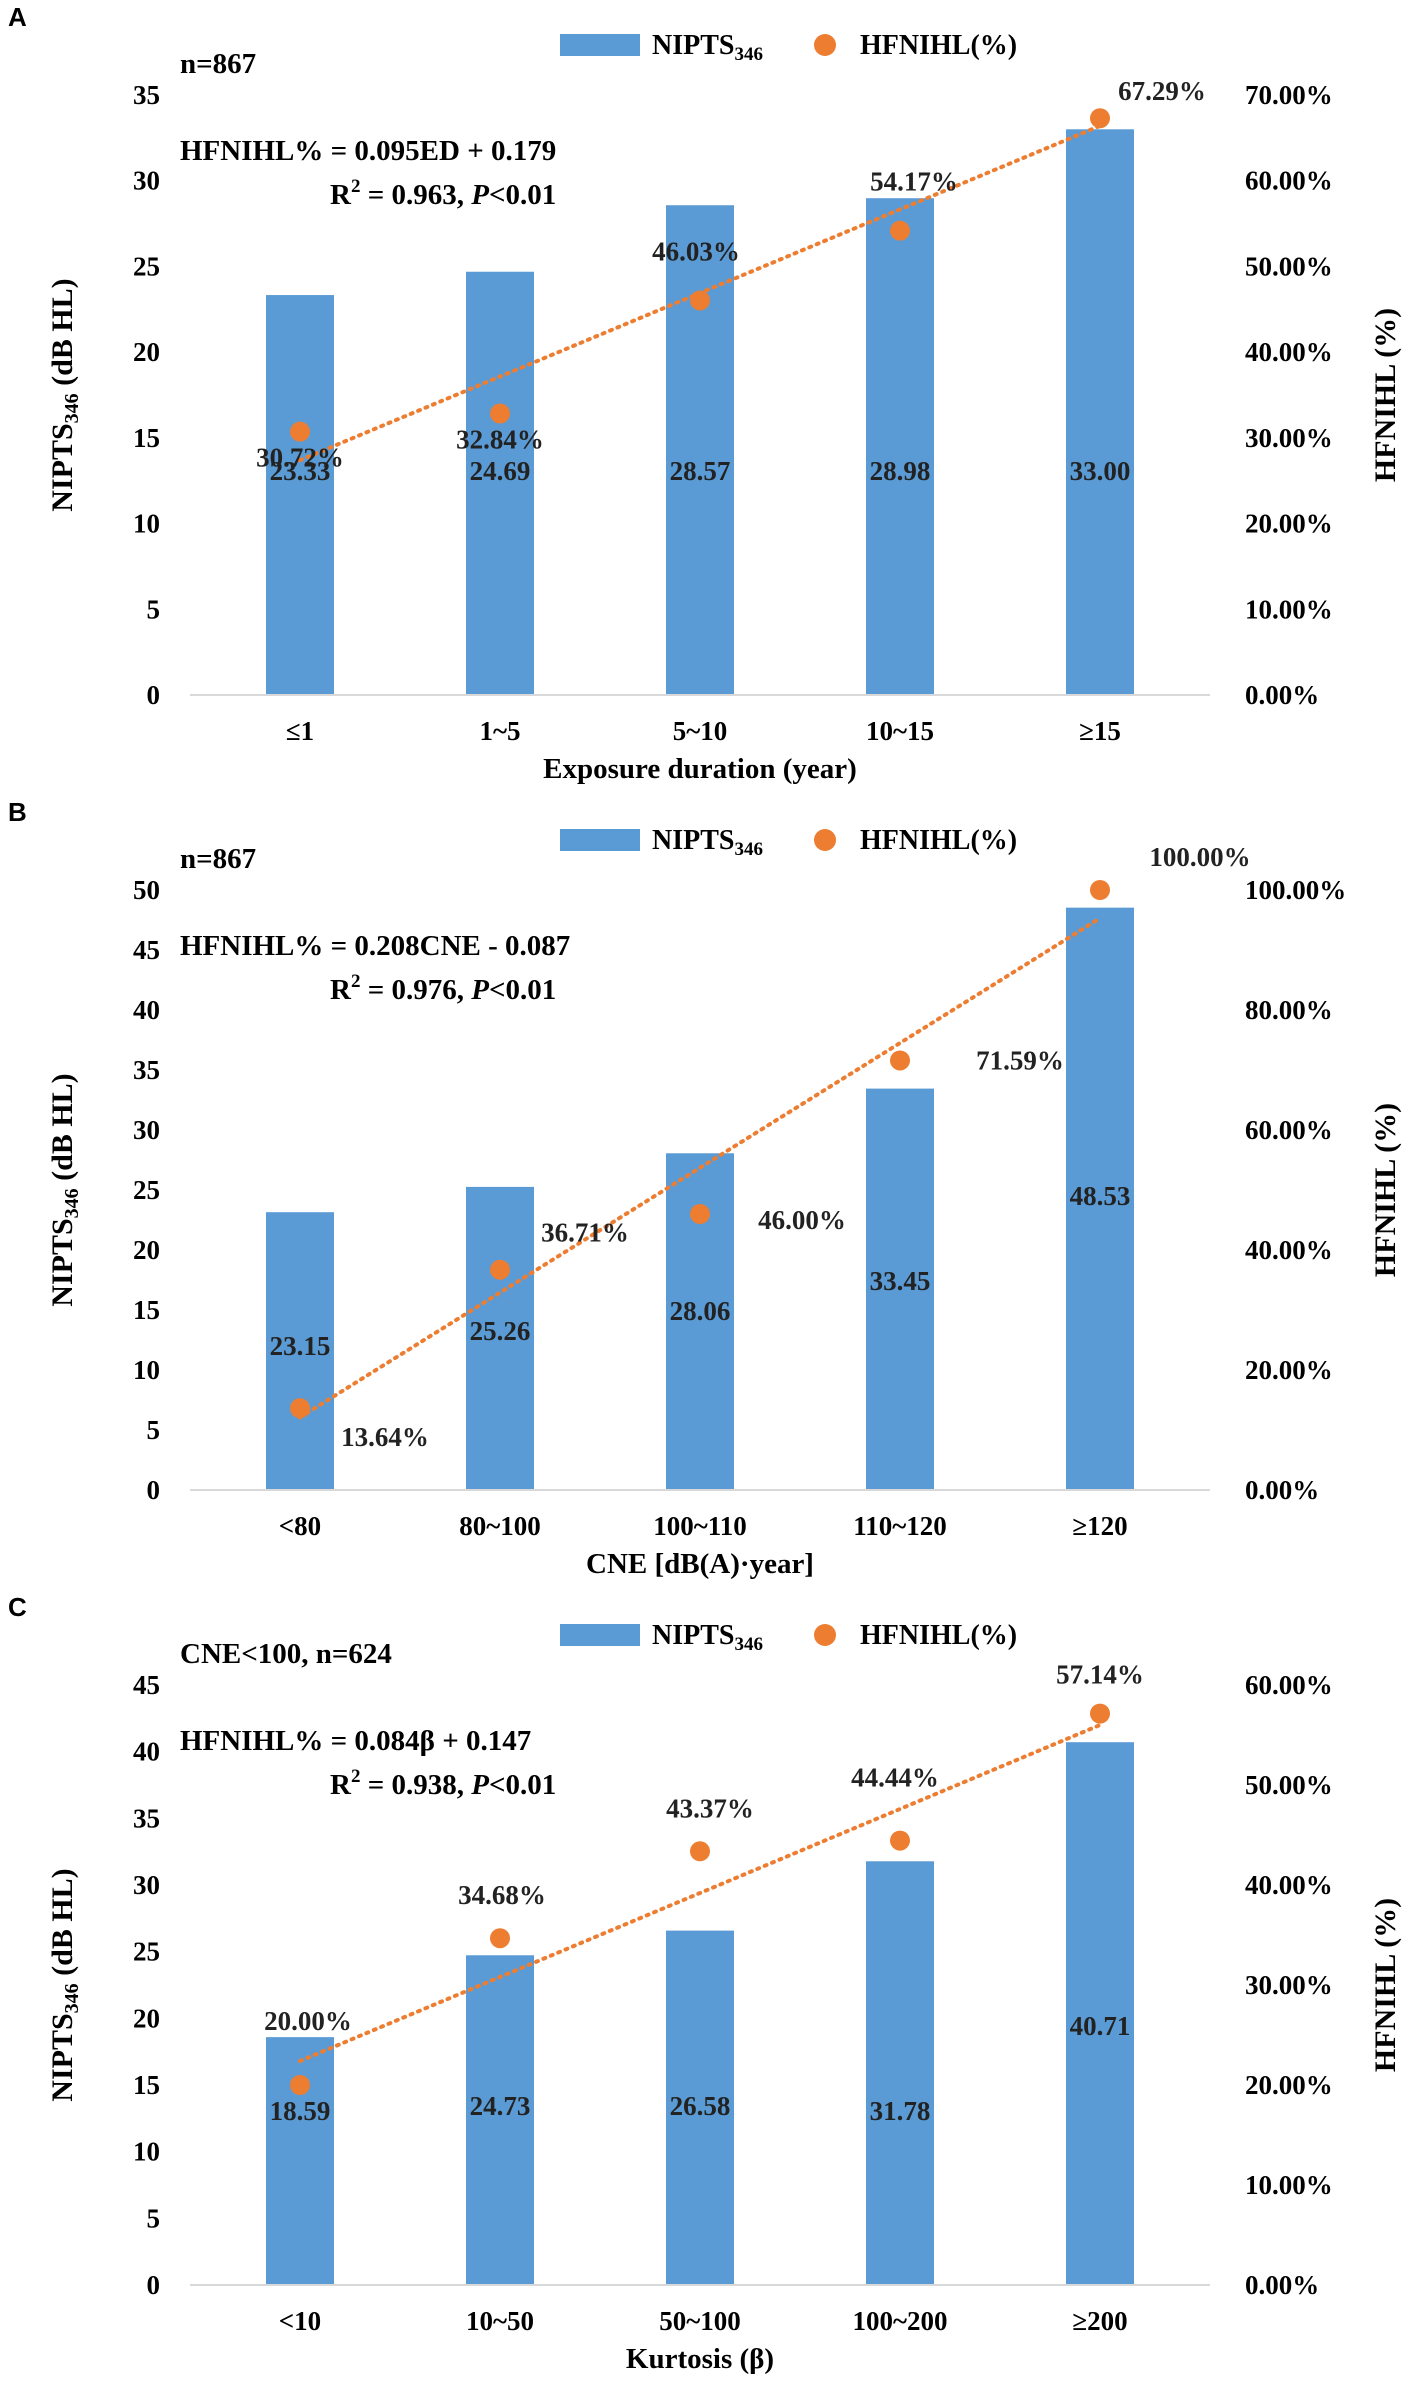 The height and width of the screenshot is (2386, 1427). What do you see at coordinates (17, 812) in the screenshot?
I see `panel-letter: B` at bounding box center [17, 812].